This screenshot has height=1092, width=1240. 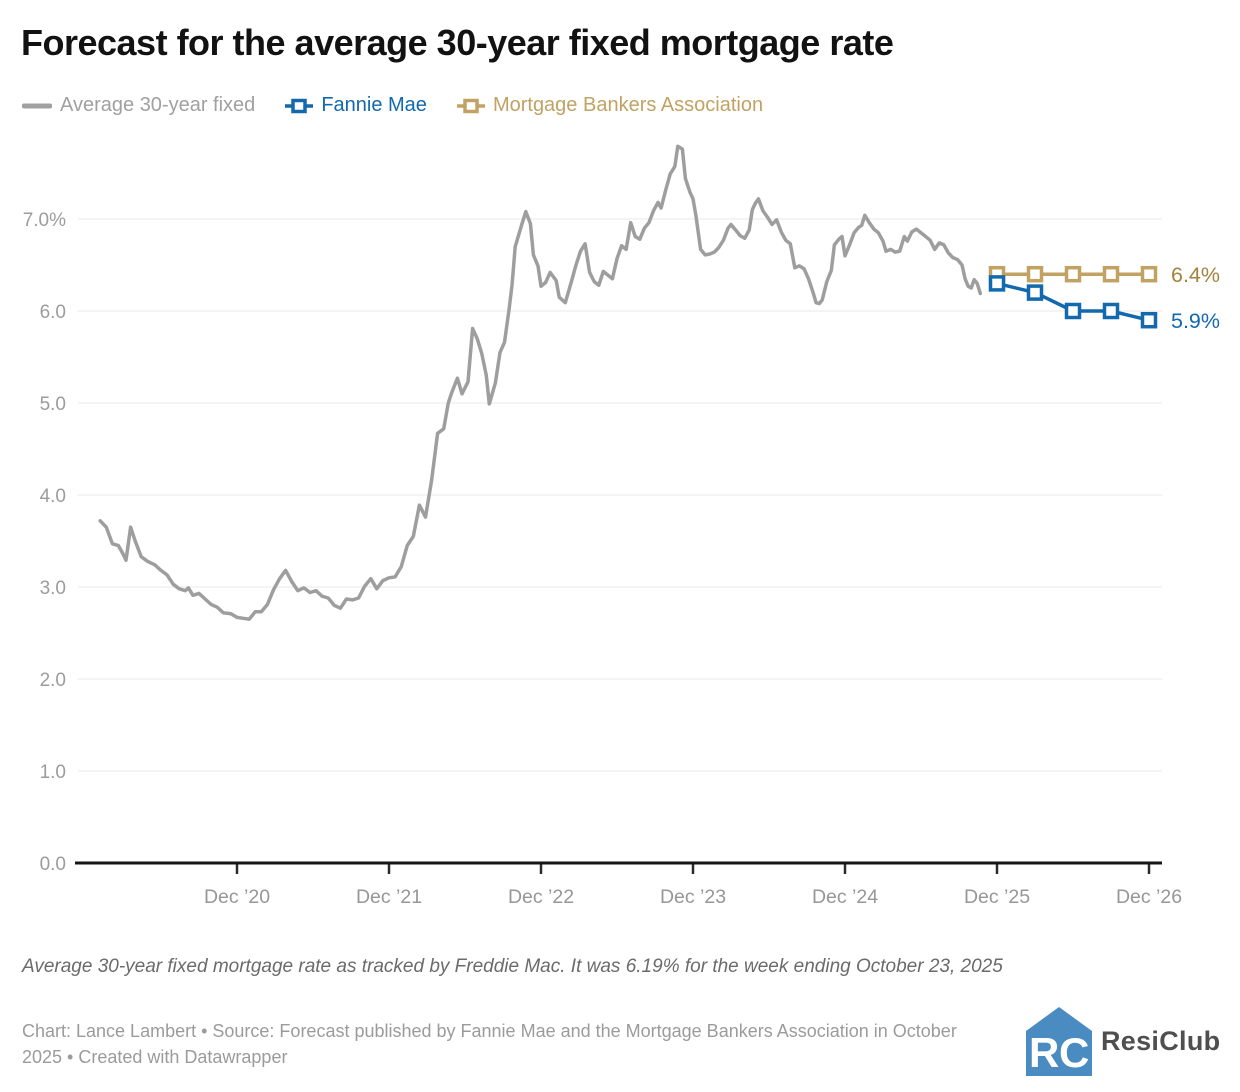 I want to click on fannie-mae-marker-swatch-icon, so click(x=299, y=105).